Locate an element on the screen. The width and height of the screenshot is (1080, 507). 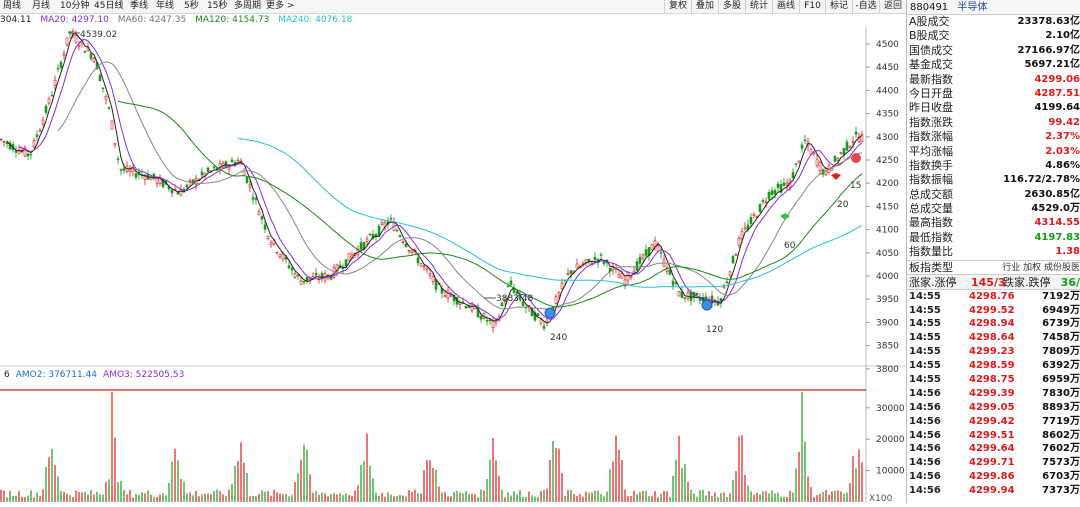
stat-row: B股成交 2.10亿 is located at coordinates (993, 36).